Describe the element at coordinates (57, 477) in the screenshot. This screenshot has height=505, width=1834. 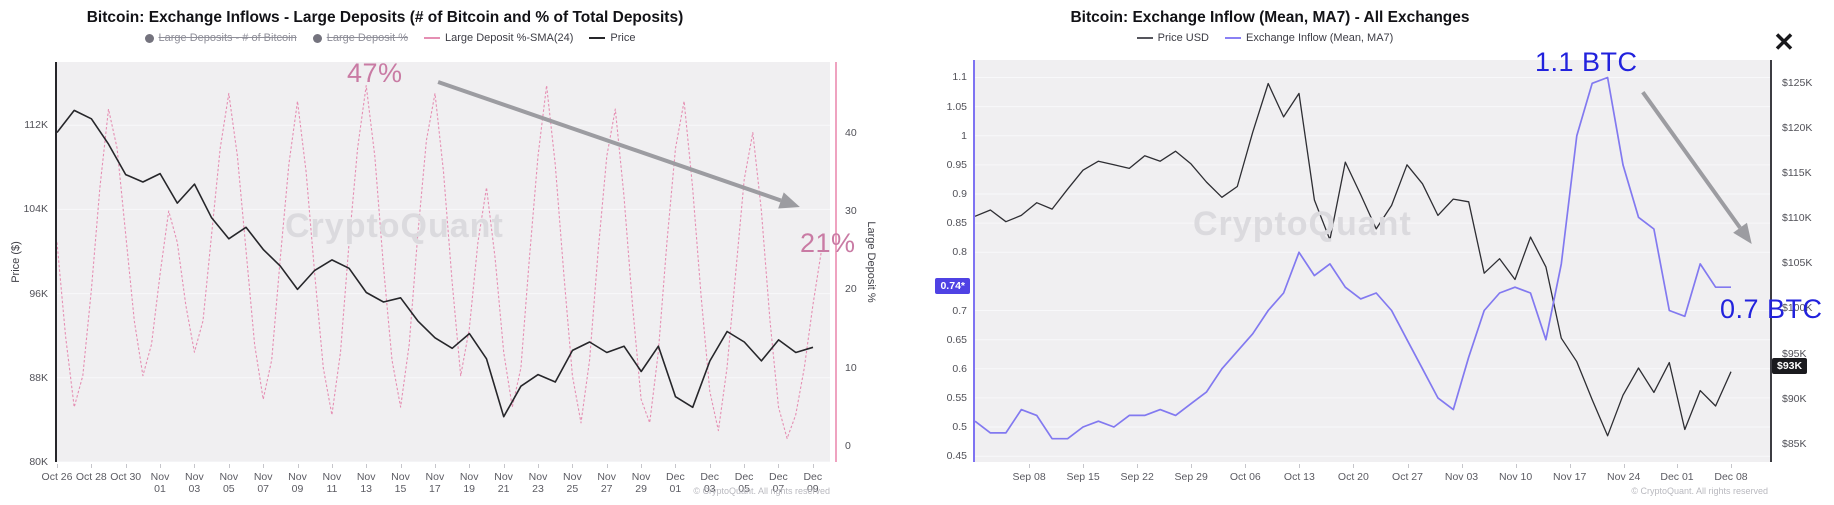
I see `x-axis-tick: Oct 26` at that location.